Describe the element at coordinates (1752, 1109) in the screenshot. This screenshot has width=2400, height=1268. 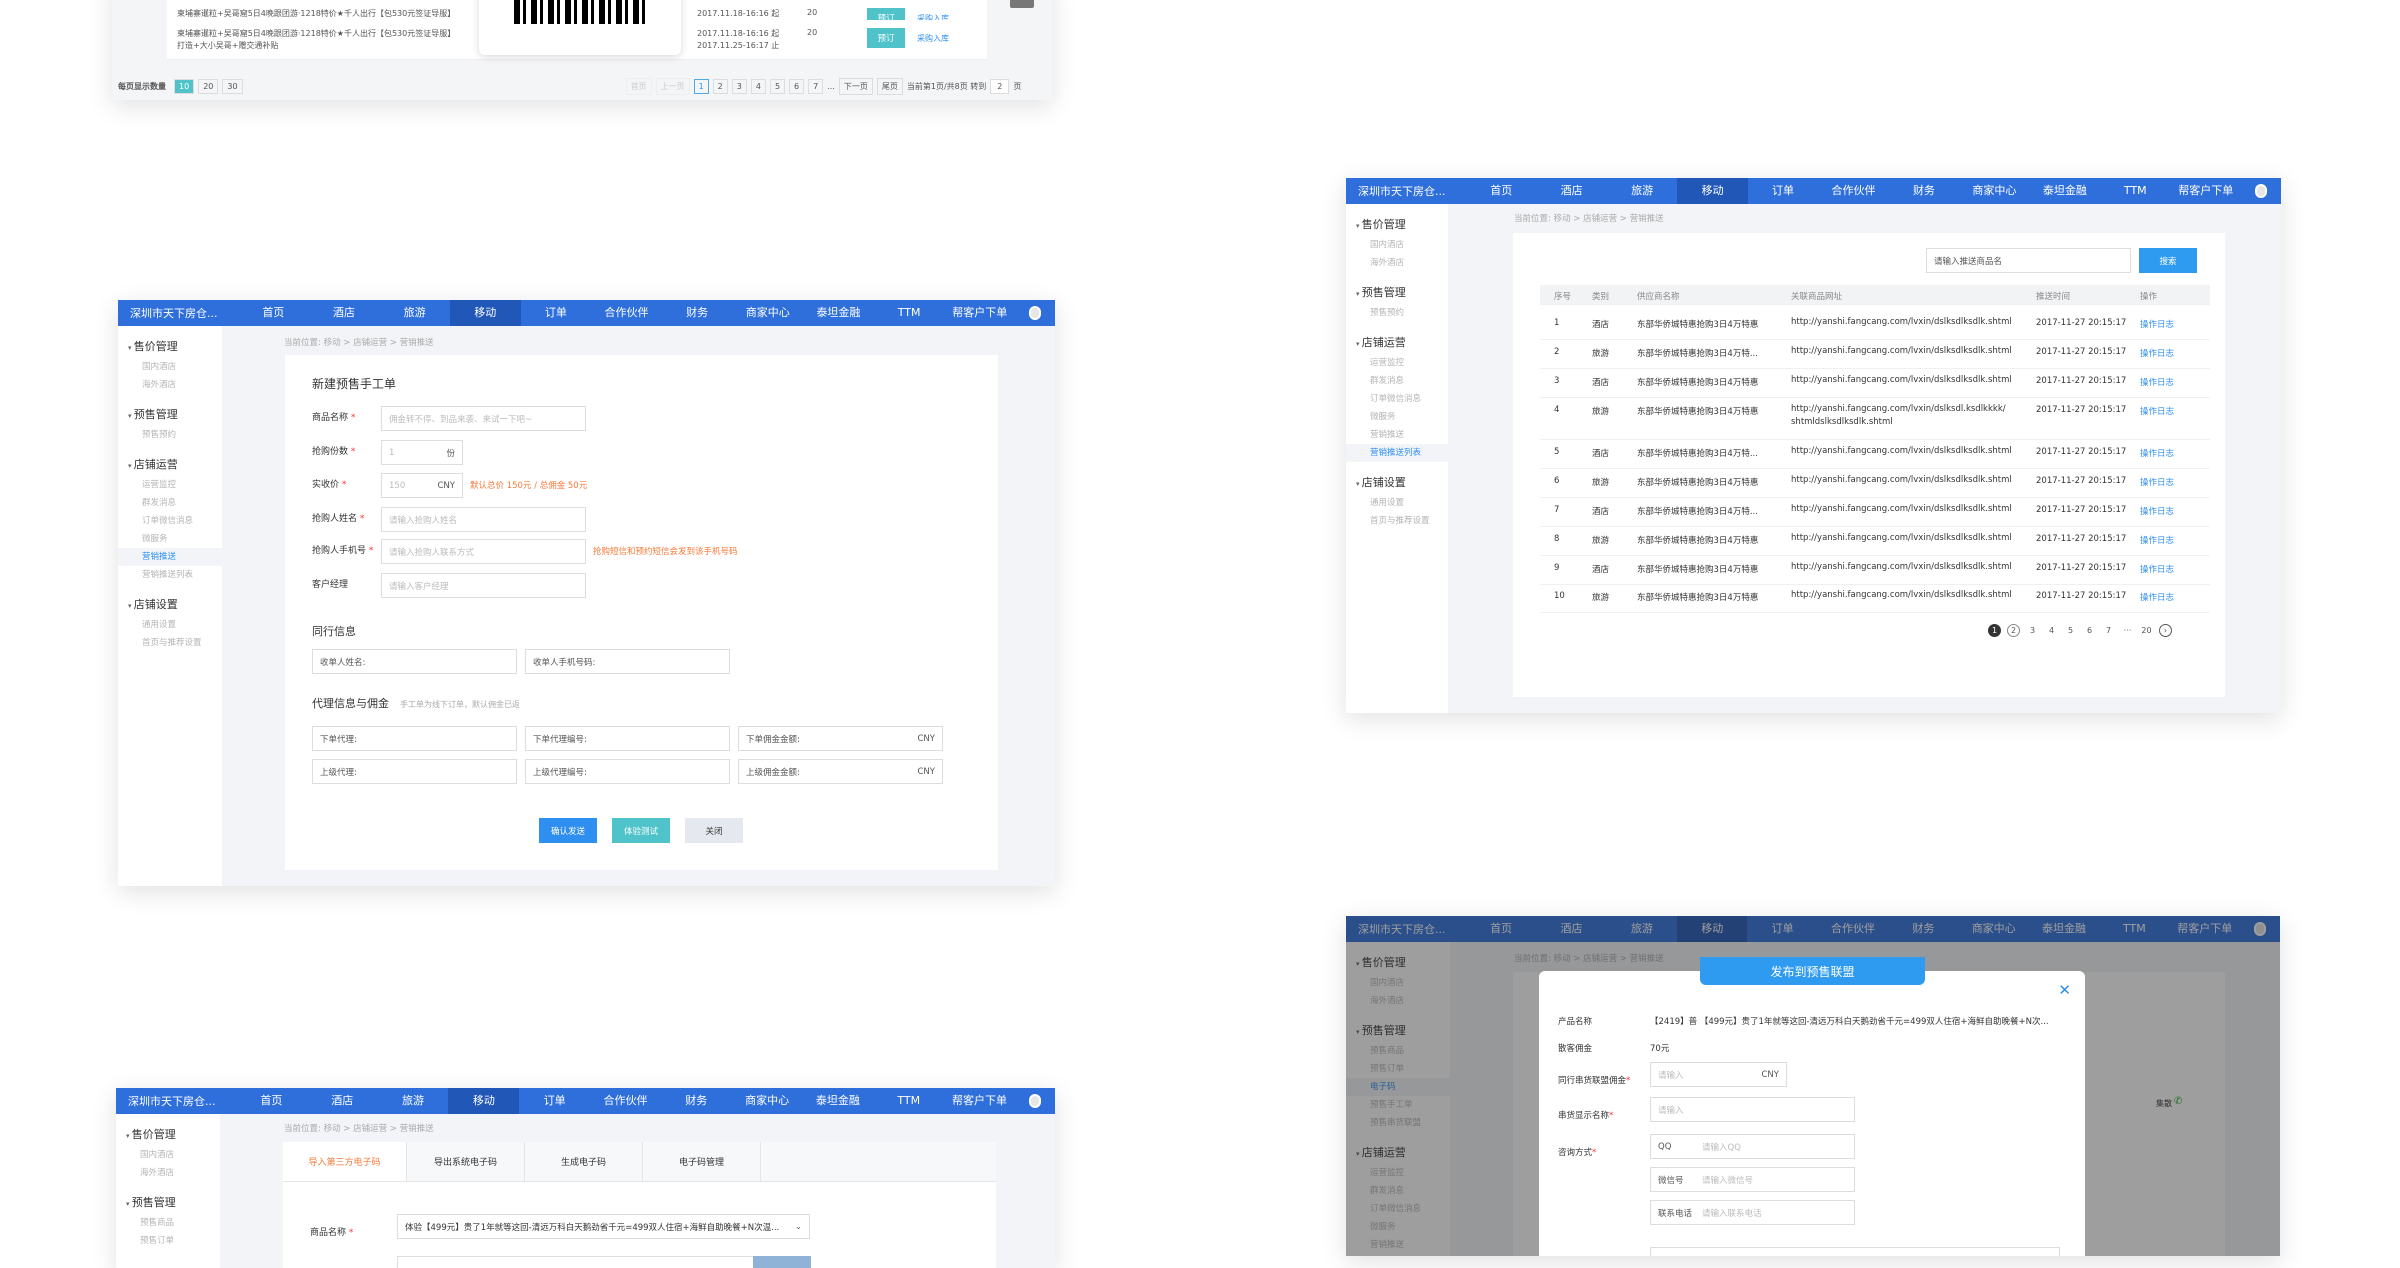
I see `display-name-input: 请输入` at that location.